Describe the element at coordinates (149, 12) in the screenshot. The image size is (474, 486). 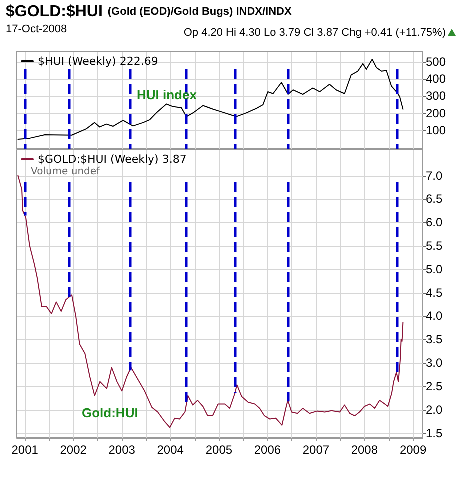
I see `chart-title: $GOLD:$HUI (Gold (EOD)/Gold Bugs) INDX/INDX` at that location.